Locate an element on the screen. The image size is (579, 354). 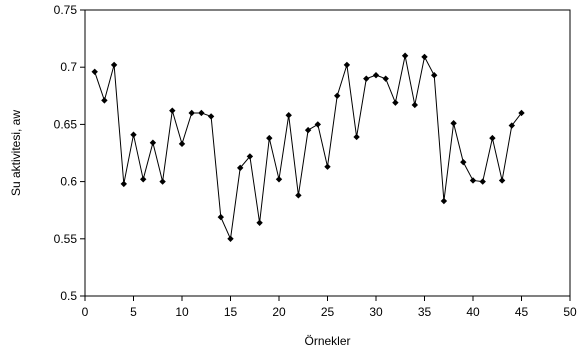
x-axis-ticks: 0 5 10 15 20 25 30 35 40 45 50 is located at coordinates (329, 307).